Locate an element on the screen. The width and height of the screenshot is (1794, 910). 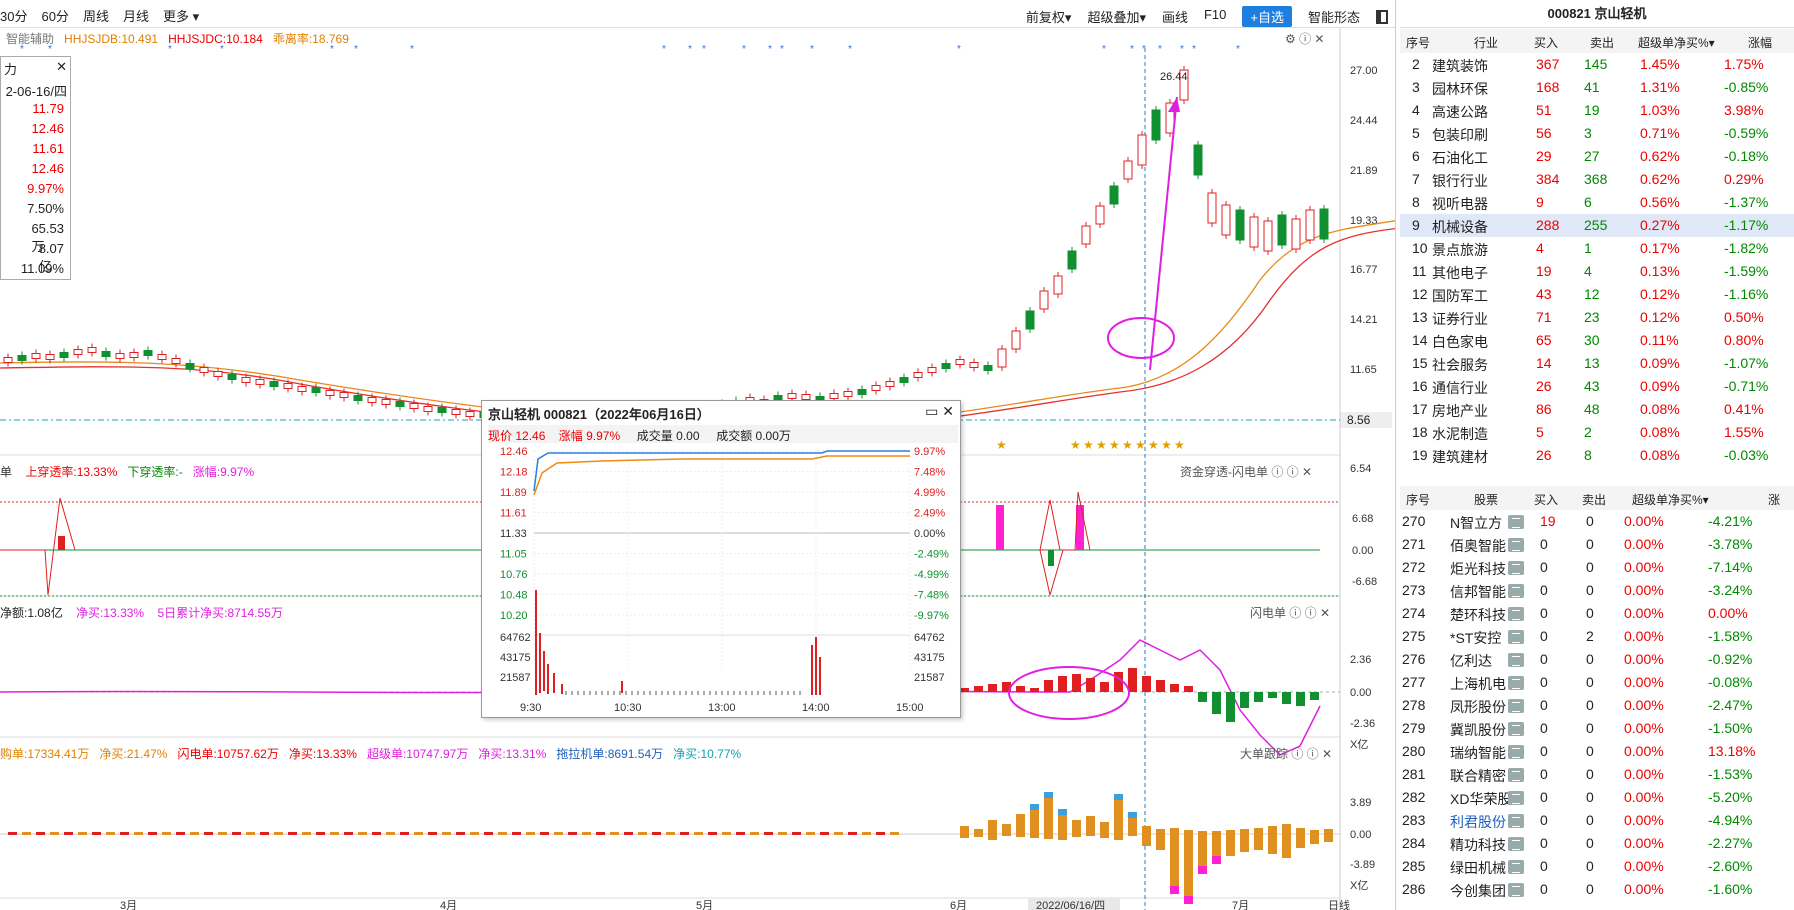
industry-header: 序号 行业 买入 卖出 超级单净买%▾ 涨幅 is located at coordinates (1597, 41).